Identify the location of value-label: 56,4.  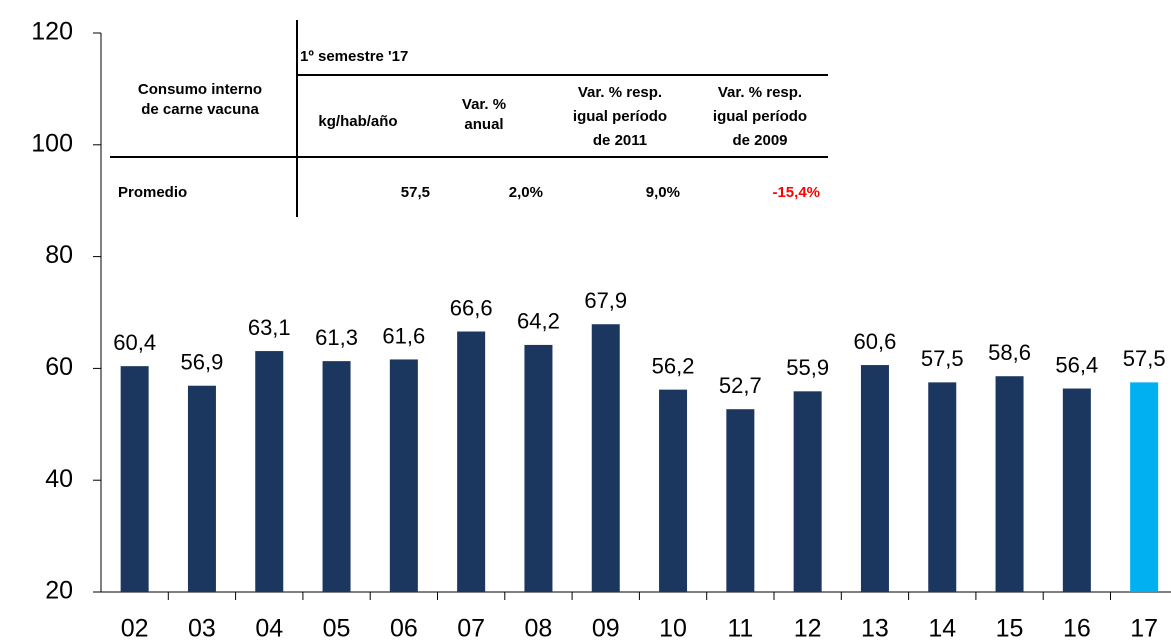
(1076, 364).